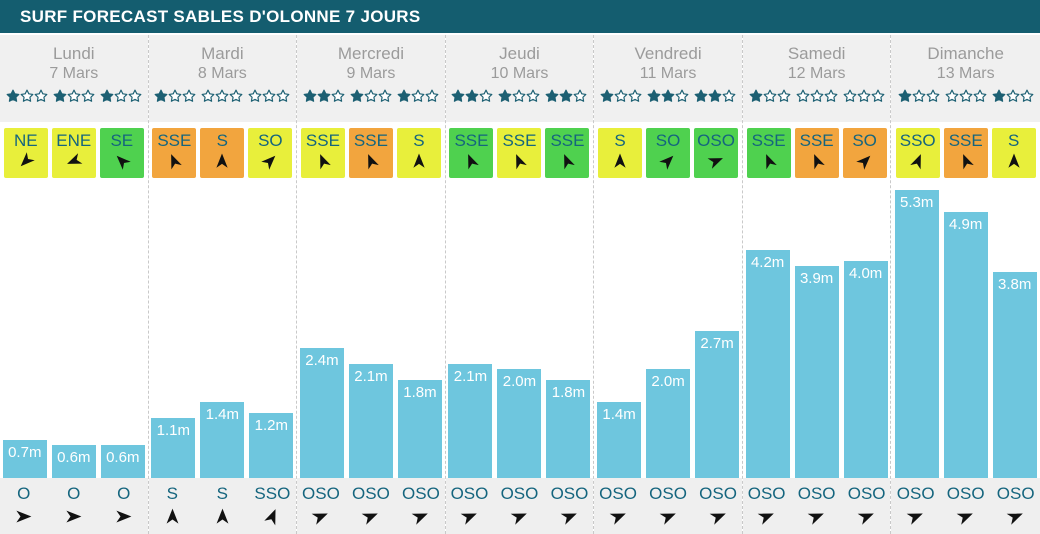 This screenshot has width=1040, height=534. What do you see at coordinates (74, 73) in the screenshot?
I see `day-date: 7 Mars` at bounding box center [74, 73].